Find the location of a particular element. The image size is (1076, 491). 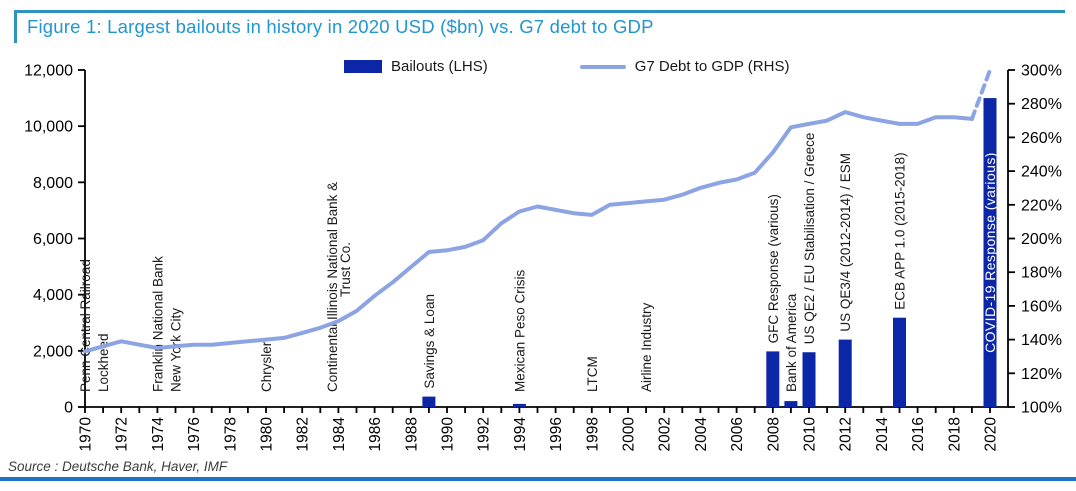

x-axis-year-label: 1974 is located at coordinates (158, 434).